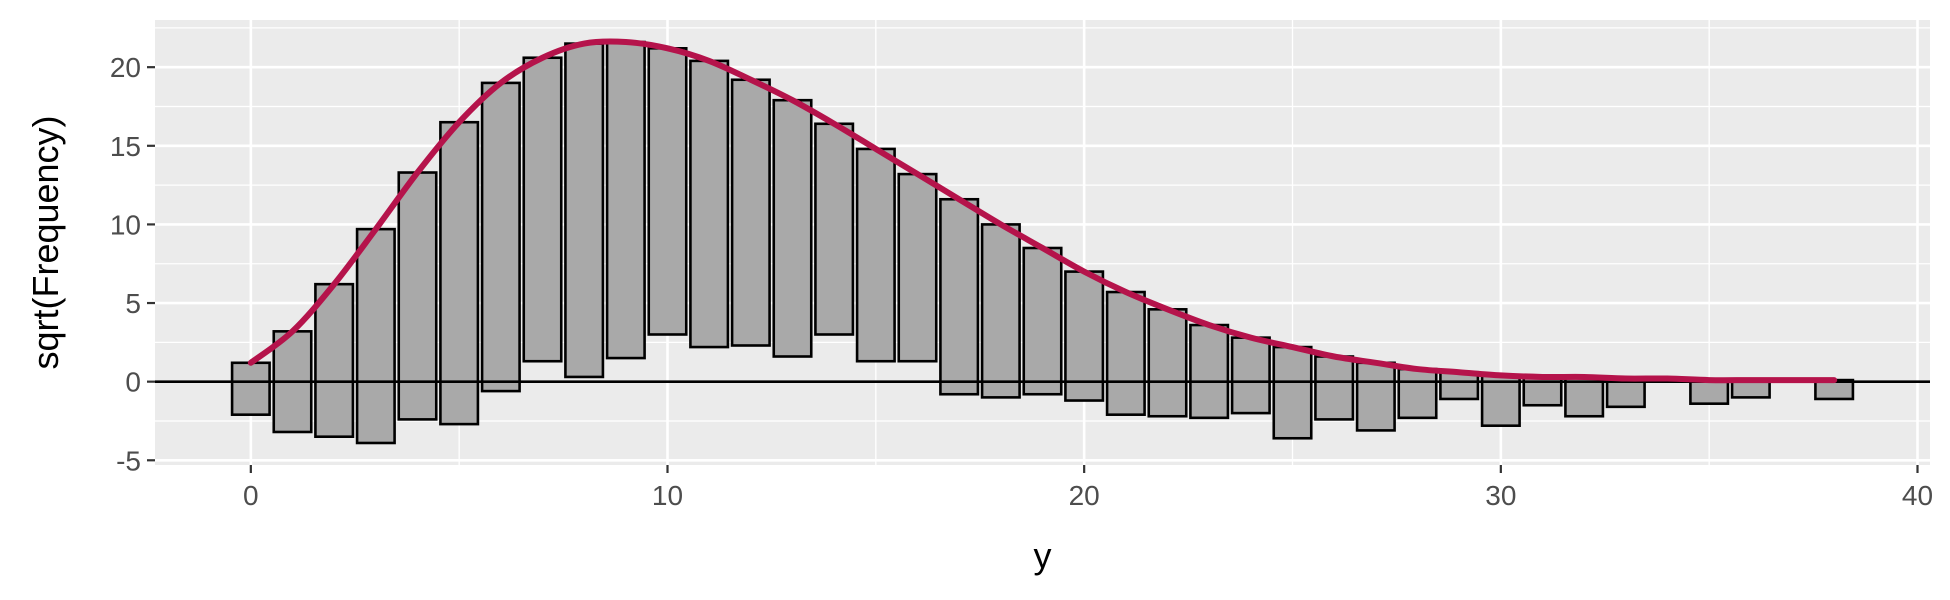  What do you see at coordinates (667, 495) in the screenshot?
I see `x-tick-label: 10` at bounding box center [667, 495].